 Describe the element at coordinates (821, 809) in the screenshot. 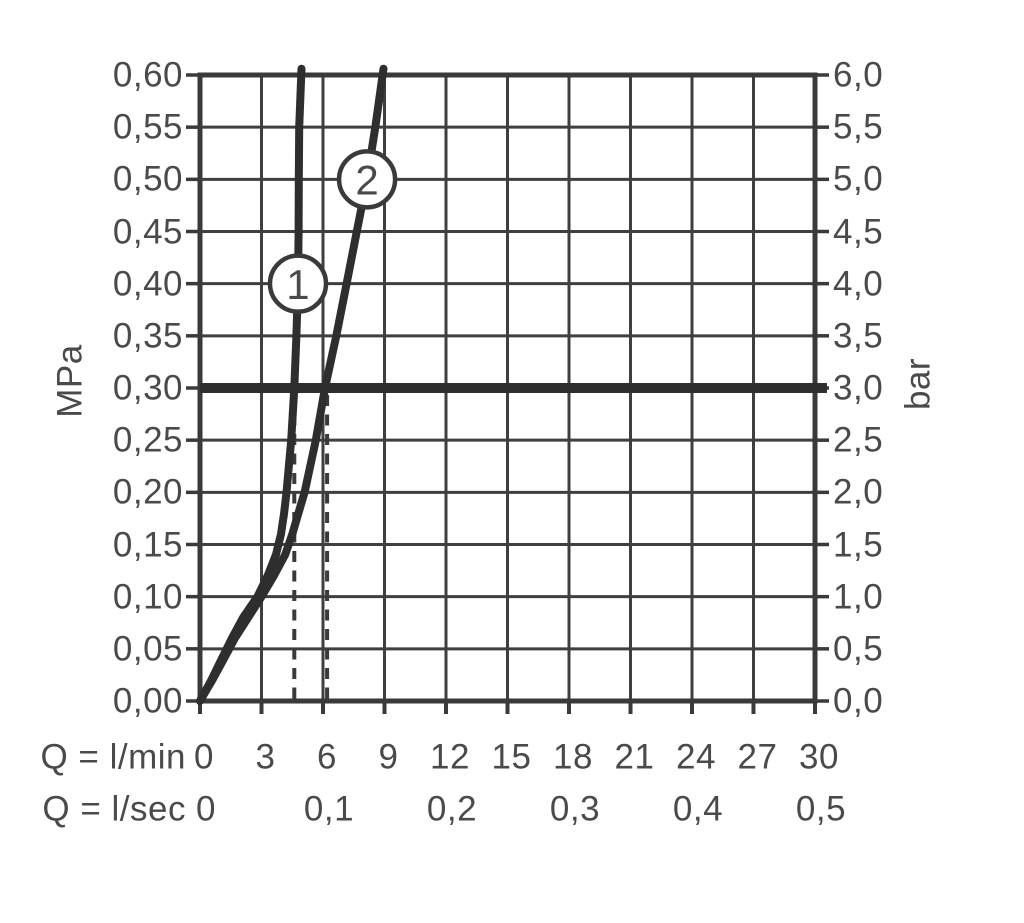

I see `x-lsec-tick-label: 0,5` at that location.